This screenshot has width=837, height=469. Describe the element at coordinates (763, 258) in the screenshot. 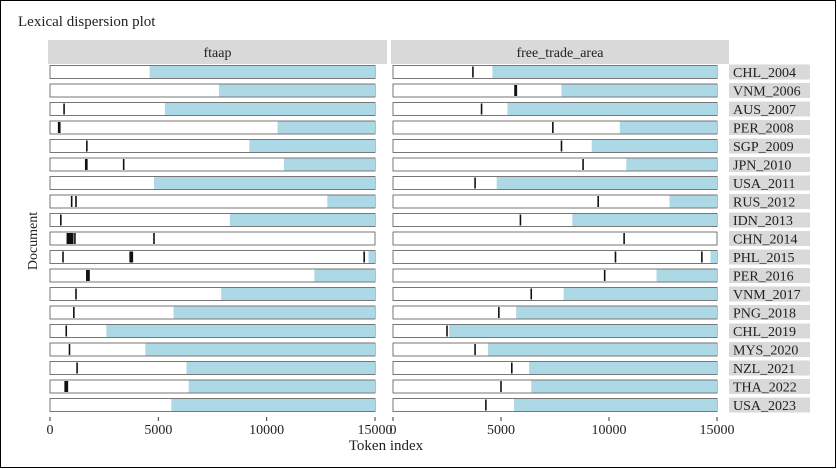

I see `document-label: PHL_2015` at that location.